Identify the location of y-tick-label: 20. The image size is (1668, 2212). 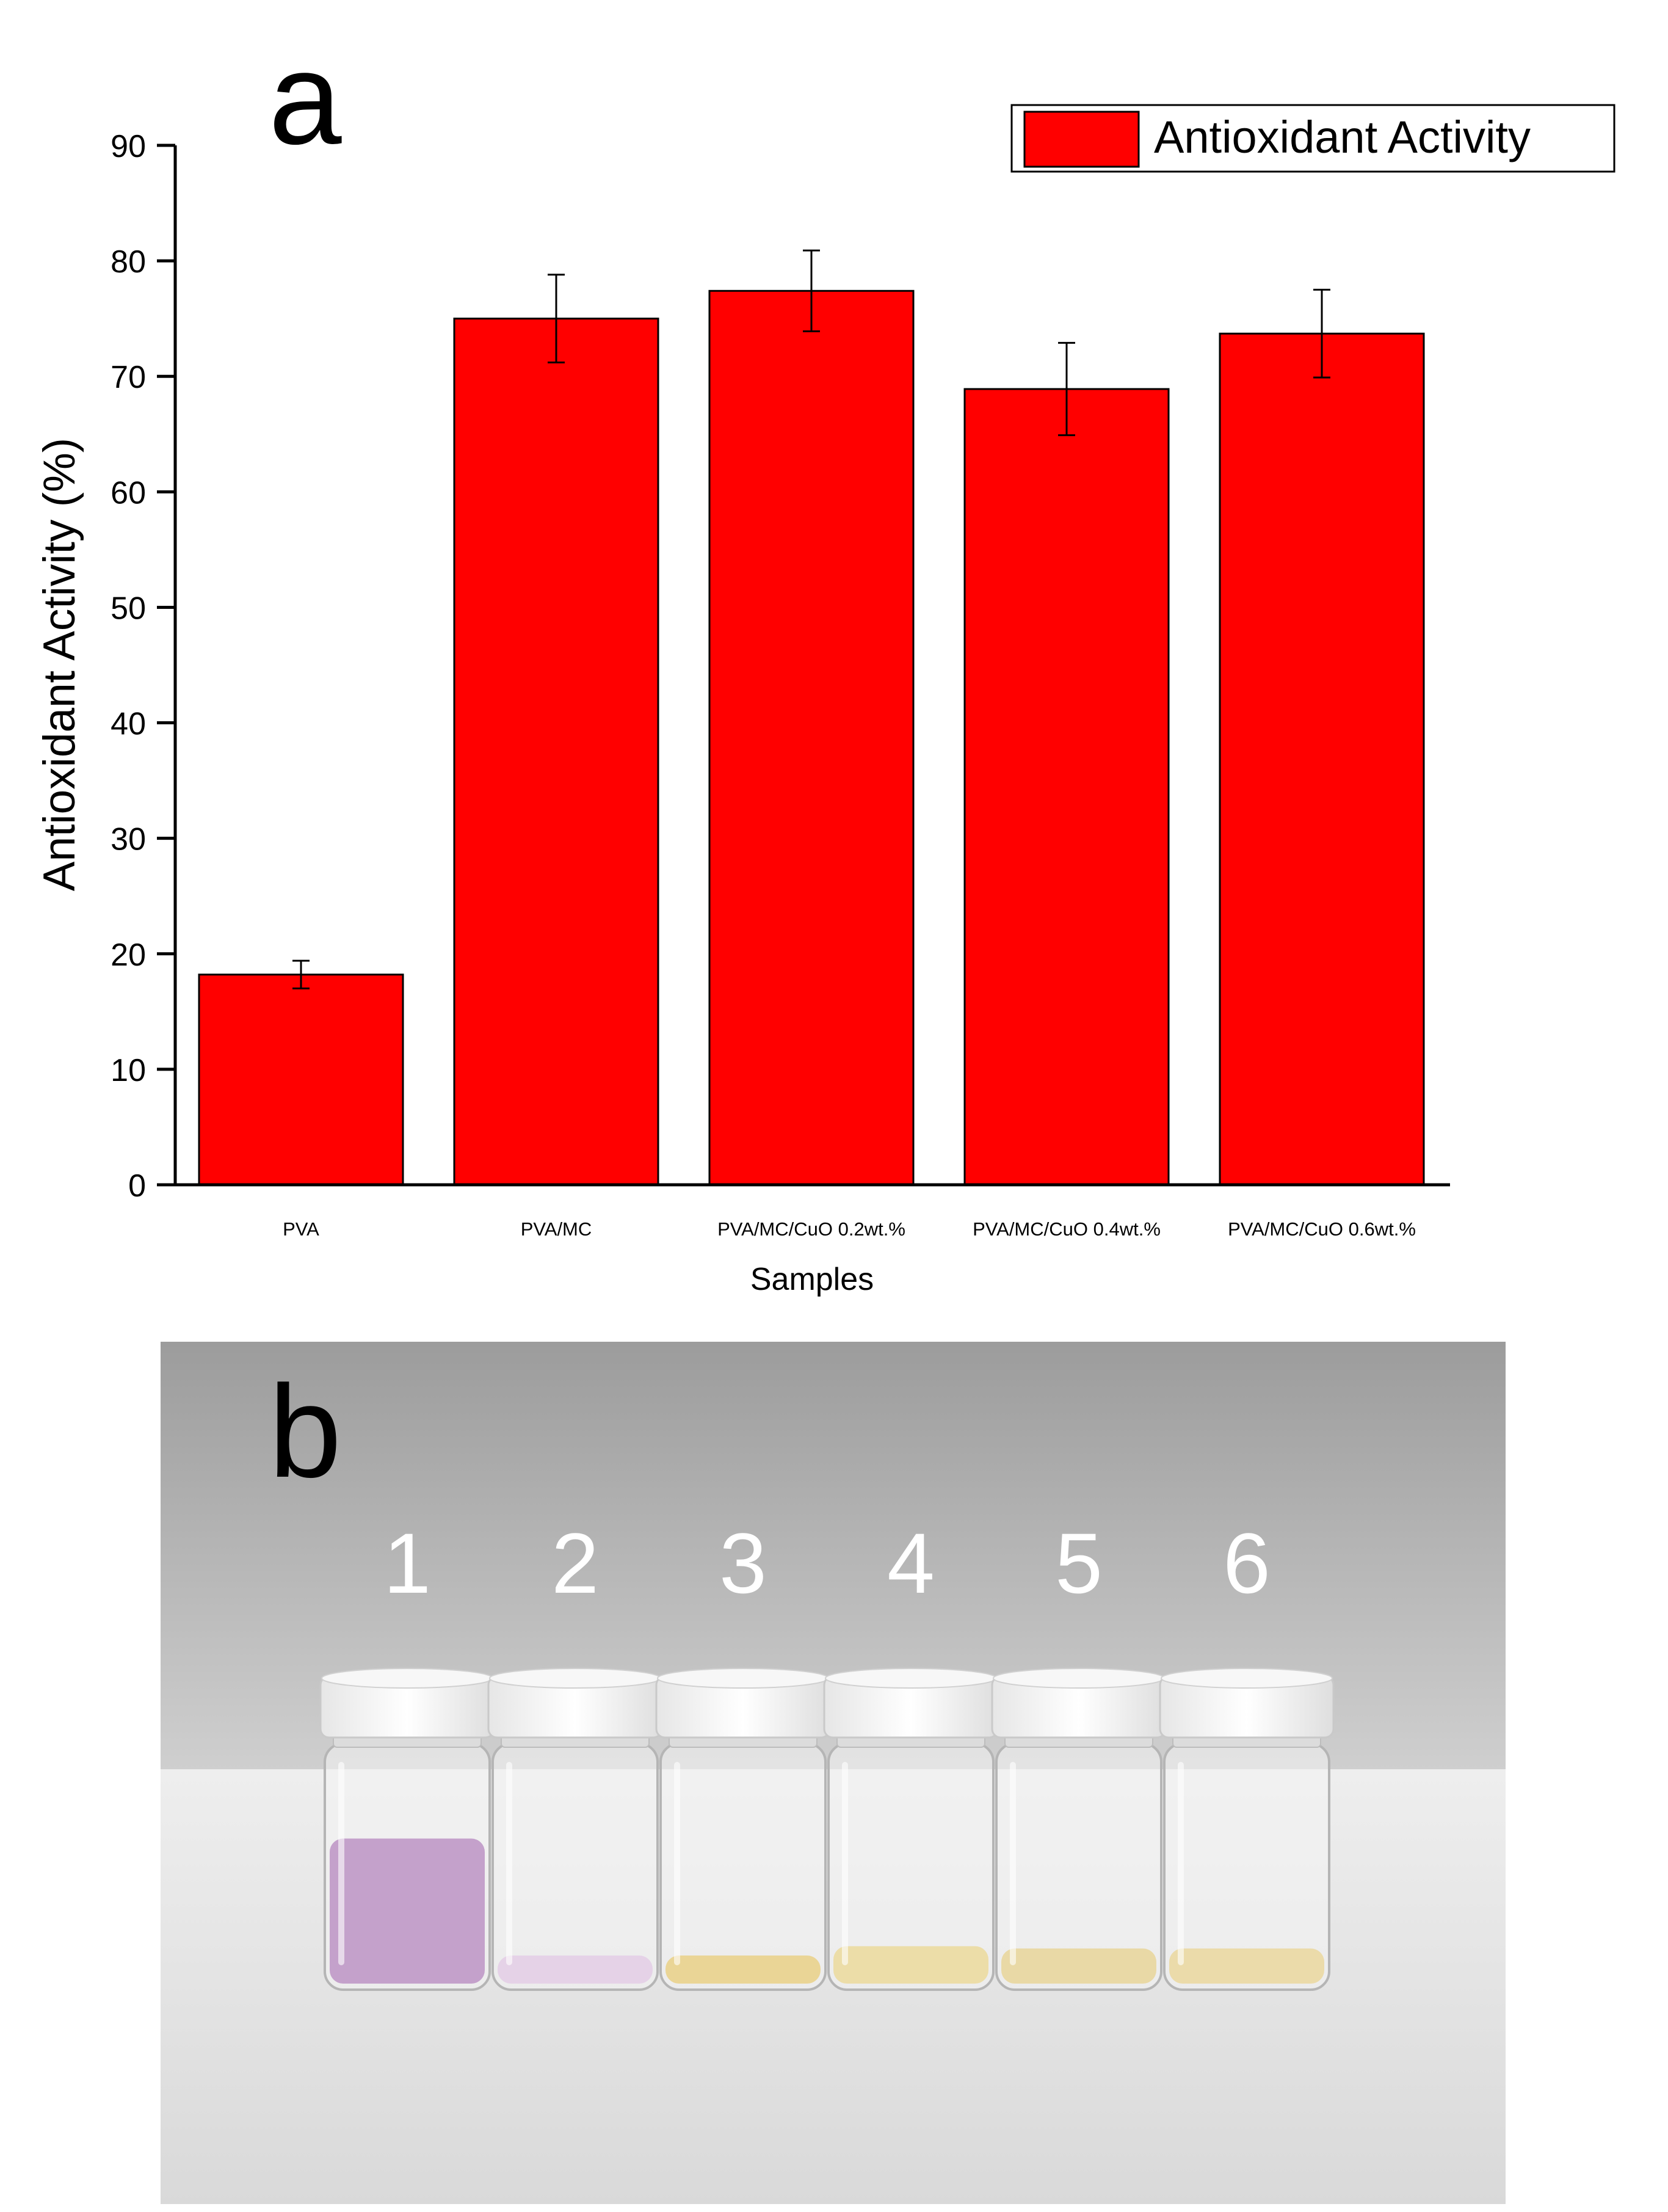
(128, 955).